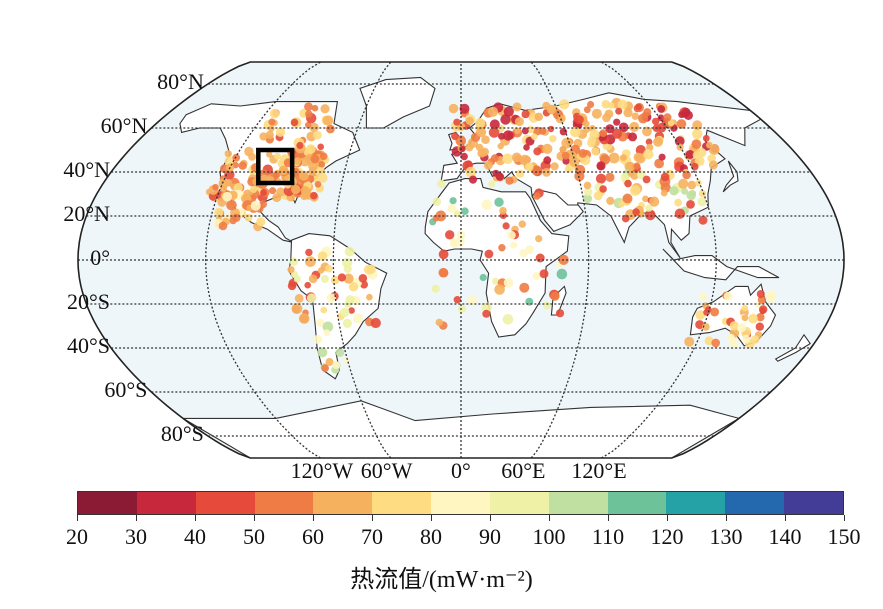  What do you see at coordinates (386, 470) in the screenshot?
I see `lon-label: 60°W` at bounding box center [386, 470].